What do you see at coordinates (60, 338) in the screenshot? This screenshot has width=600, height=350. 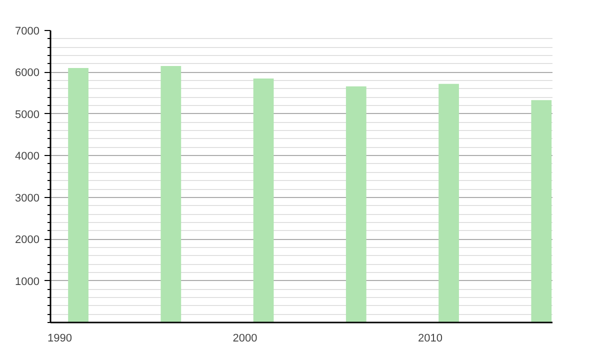 I see `x-tick-label: 1990` at bounding box center [60, 338].